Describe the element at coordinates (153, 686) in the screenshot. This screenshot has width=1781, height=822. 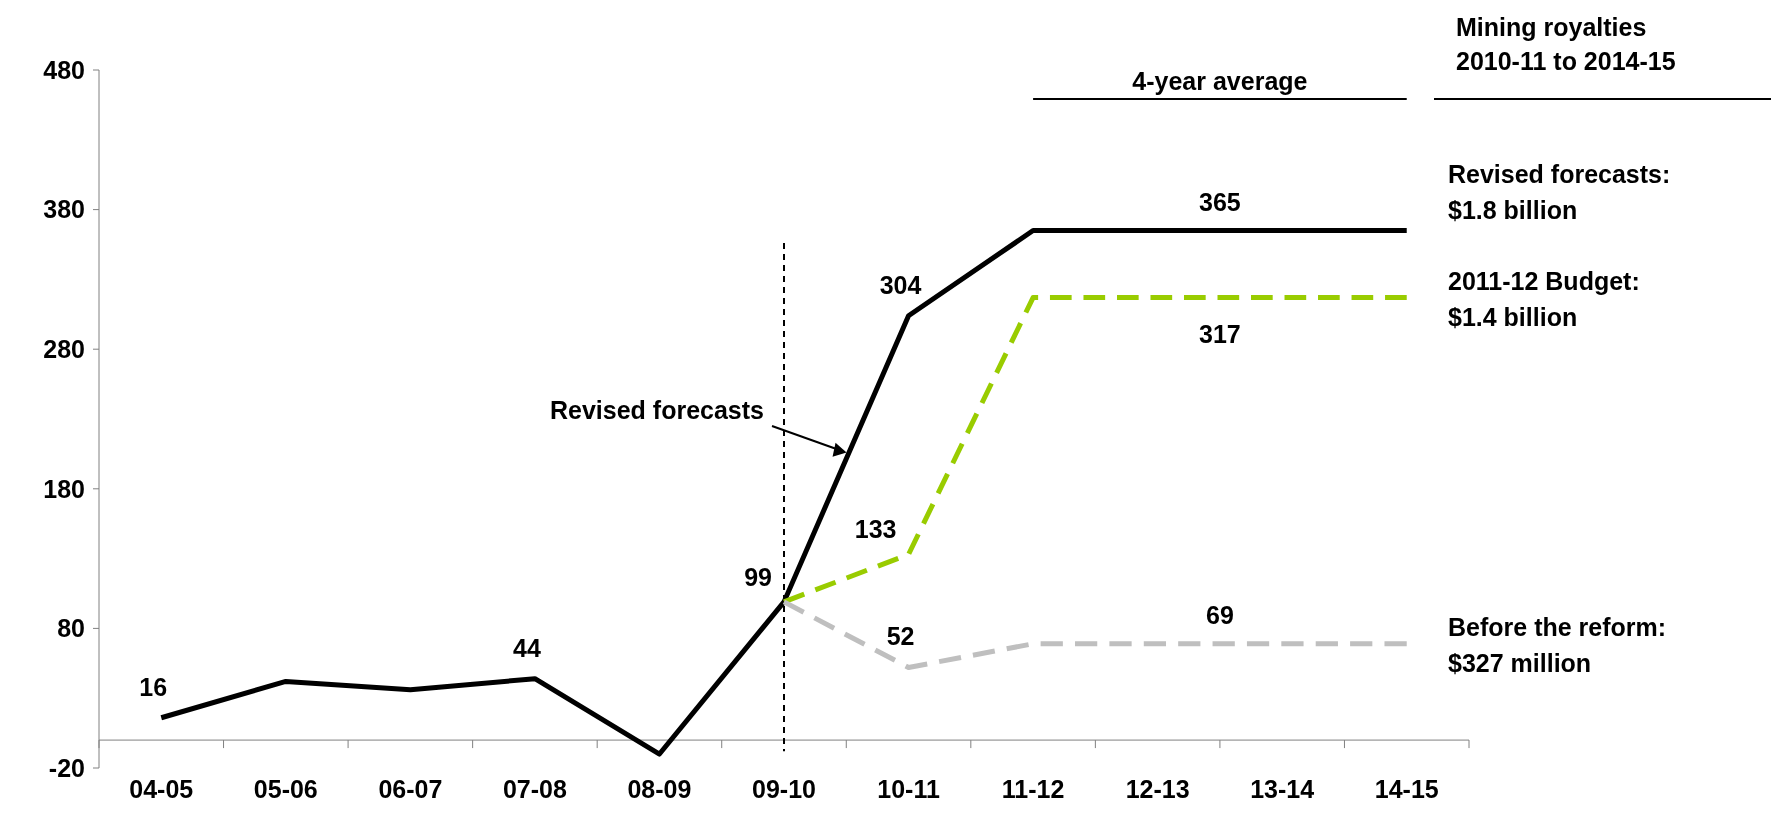
I see `data-label: 16` at that location.